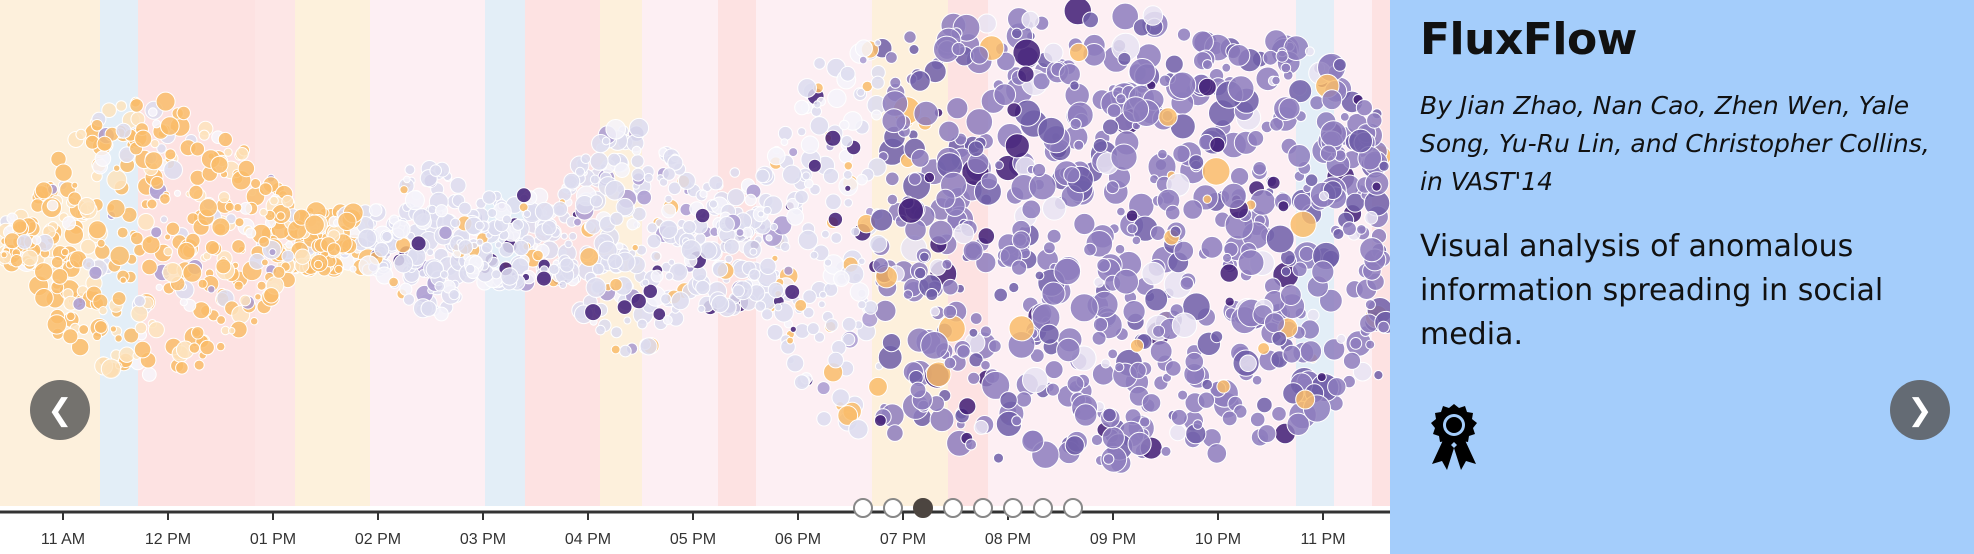 The image size is (1974, 554). I want to click on next-slide-button: ❯, so click(1920, 410).